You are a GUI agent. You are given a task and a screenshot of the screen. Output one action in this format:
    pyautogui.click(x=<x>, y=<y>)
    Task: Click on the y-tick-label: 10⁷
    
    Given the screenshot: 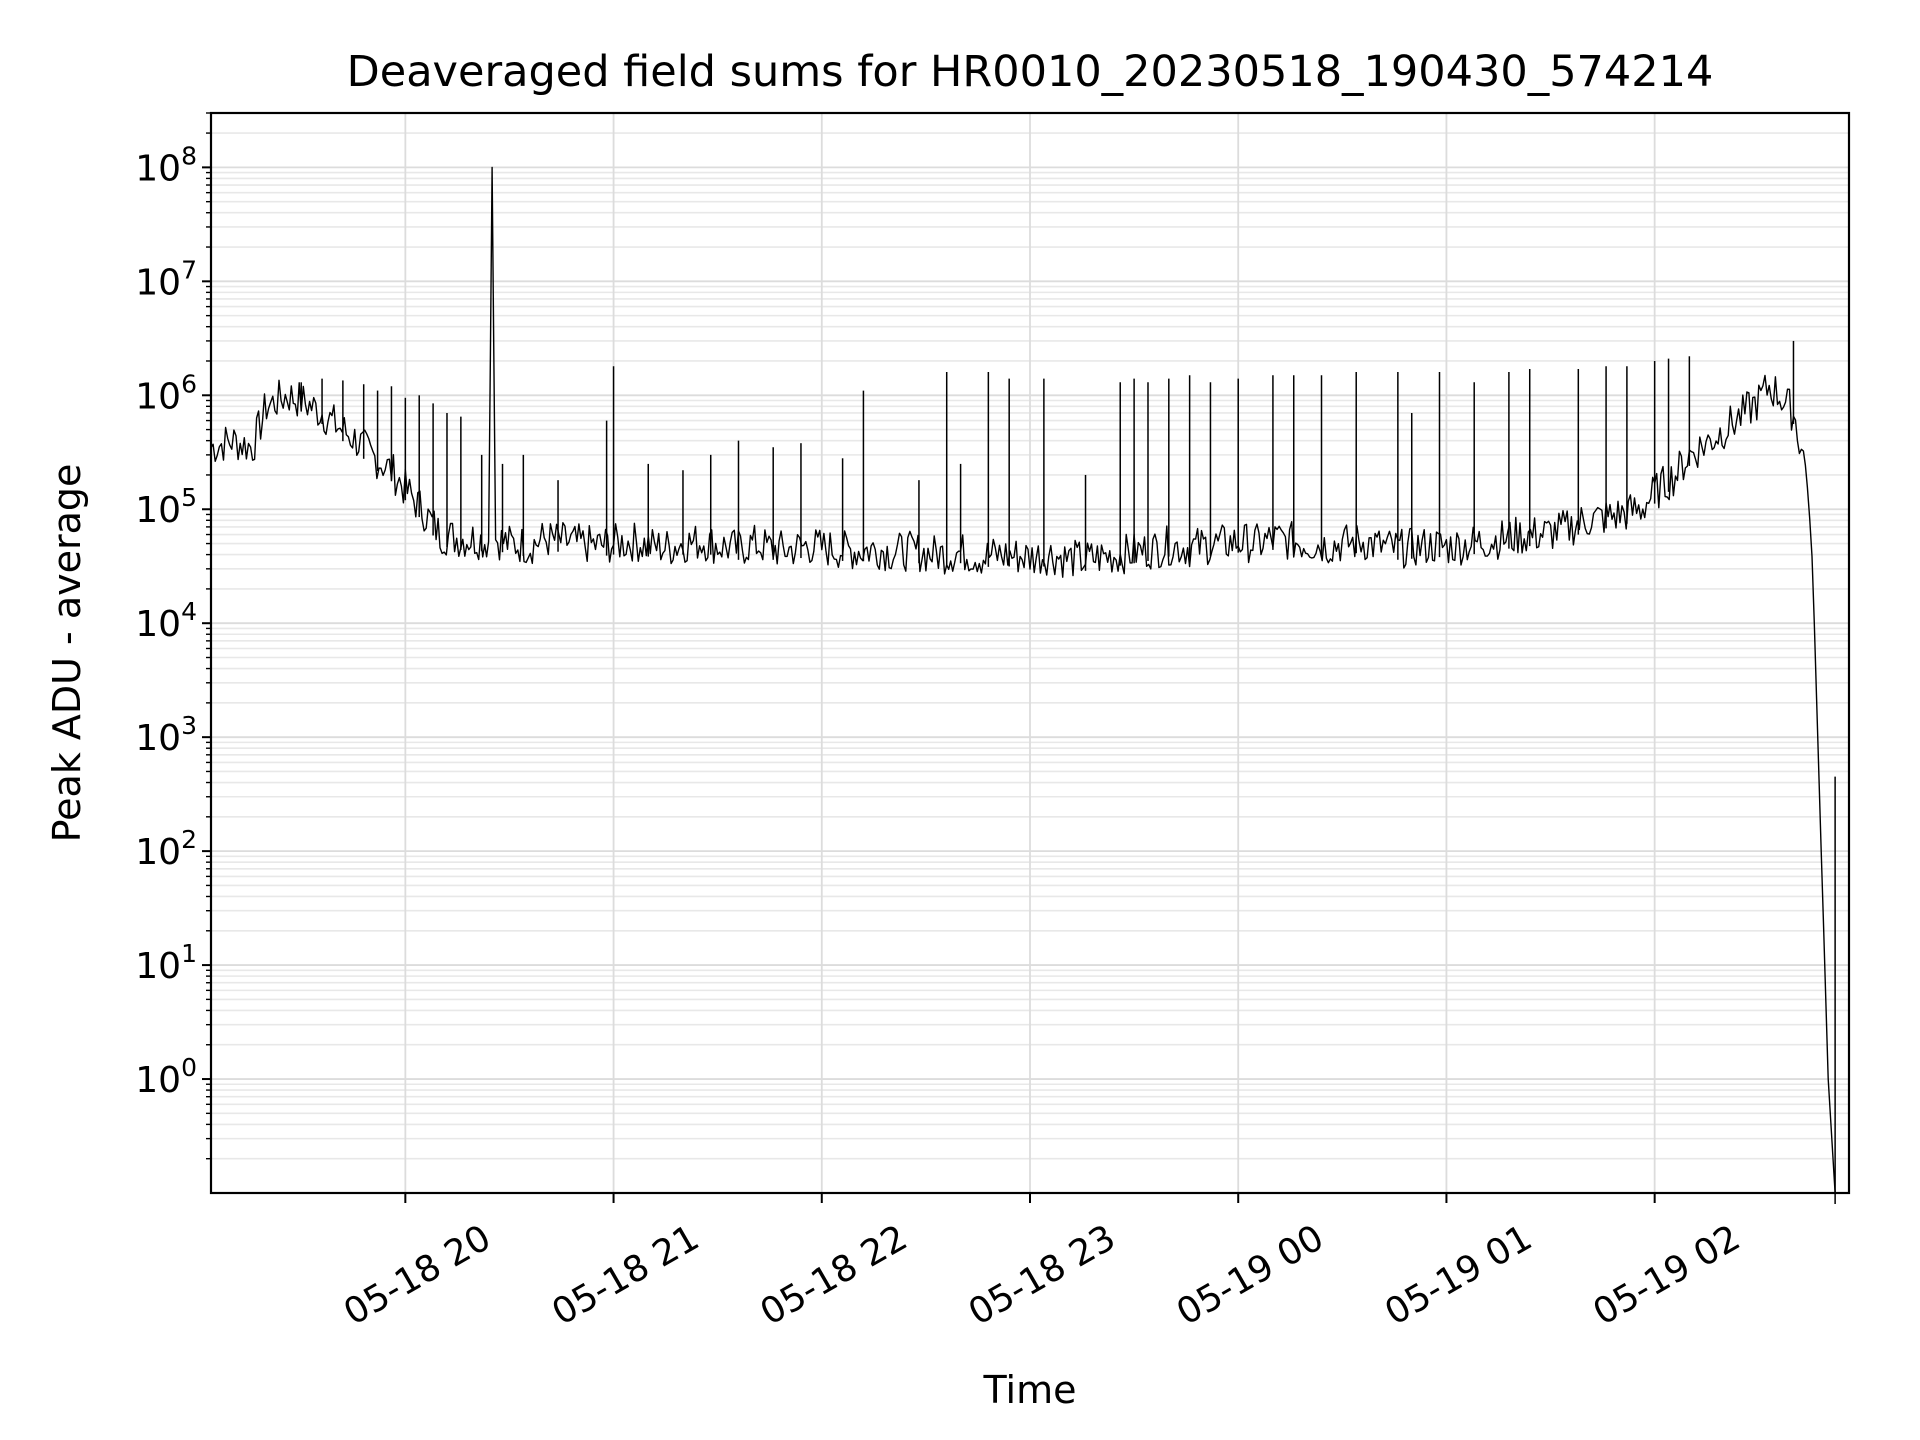 What is the action you would take?
    pyautogui.click(x=166, y=279)
    